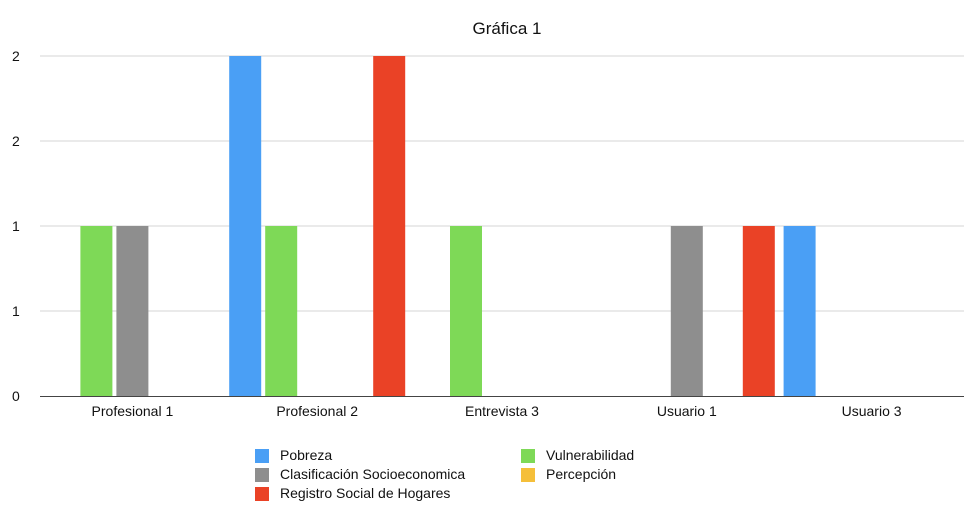 The height and width of the screenshot is (505, 974). I want to click on legend-item: Vulnerabilidad, so click(577, 455).